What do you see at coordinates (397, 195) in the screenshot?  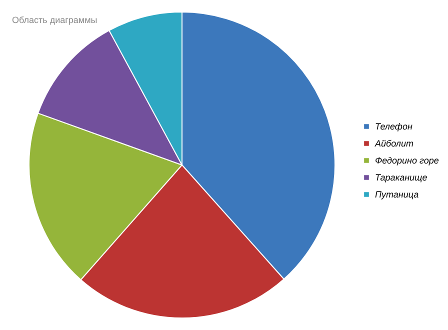 I see `legend-label: Путаница` at bounding box center [397, 195].